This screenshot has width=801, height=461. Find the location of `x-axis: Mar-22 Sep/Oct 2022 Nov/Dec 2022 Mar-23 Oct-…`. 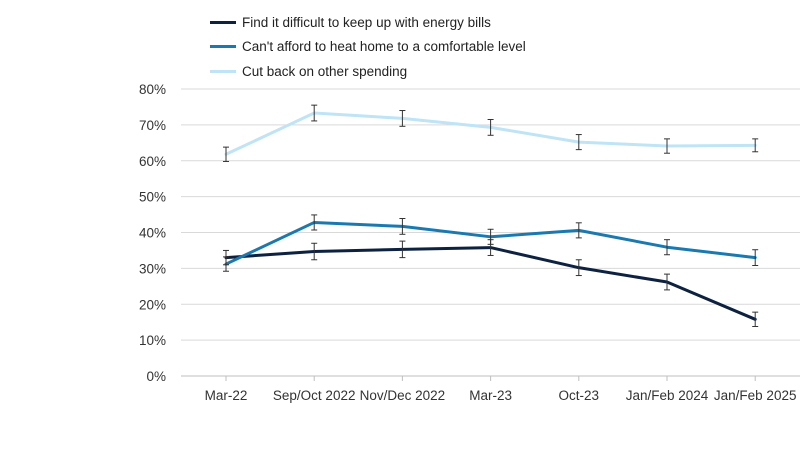

x-axis: Mar-22 Sep/Oct 2022 Nov/Dec 2022 Mar-23 Oct-… is located at coordinates (501, 389).